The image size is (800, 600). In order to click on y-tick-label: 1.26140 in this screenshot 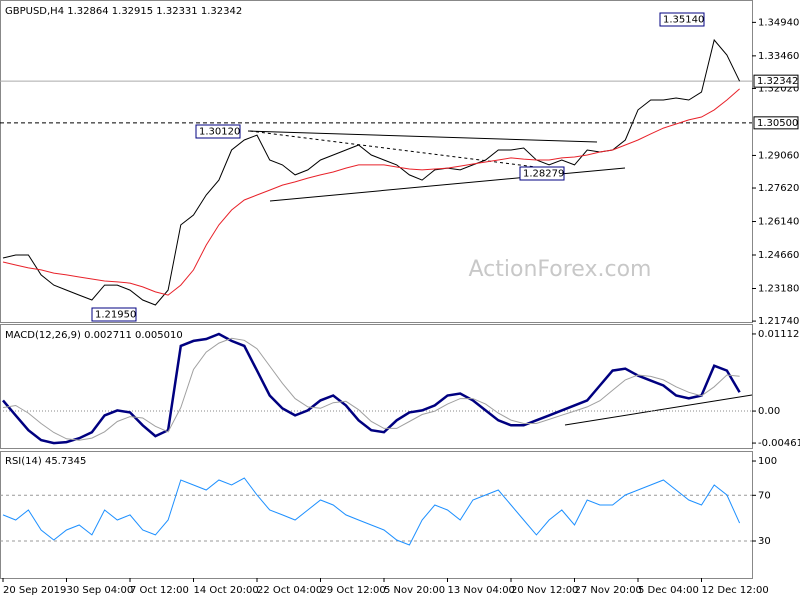, I will do `click(778, 222)`.